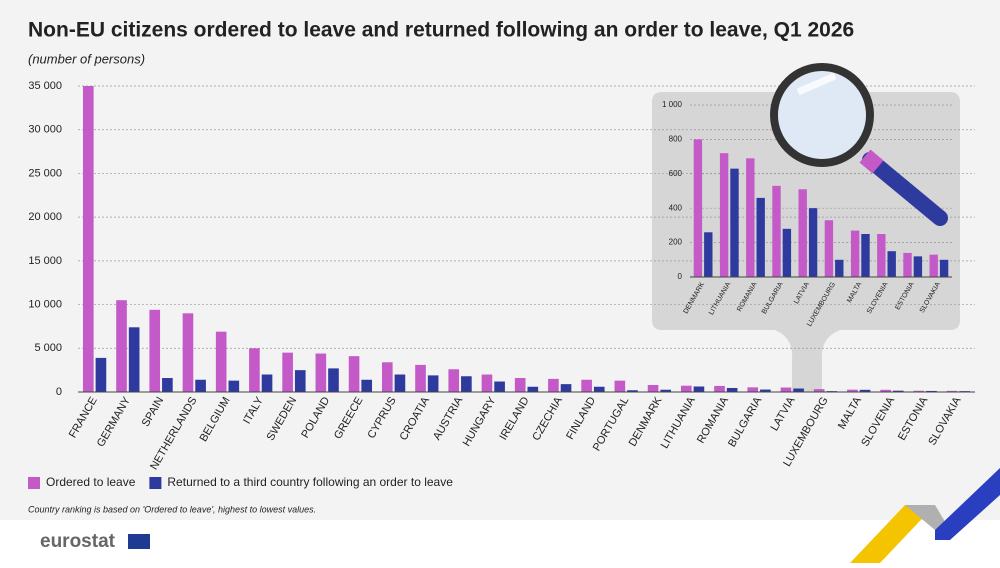 The width and height of the screenshot is (1000, 568). Describe the element at coordinates (859, 144) in the screenshot. I see `magnifier` at that location.